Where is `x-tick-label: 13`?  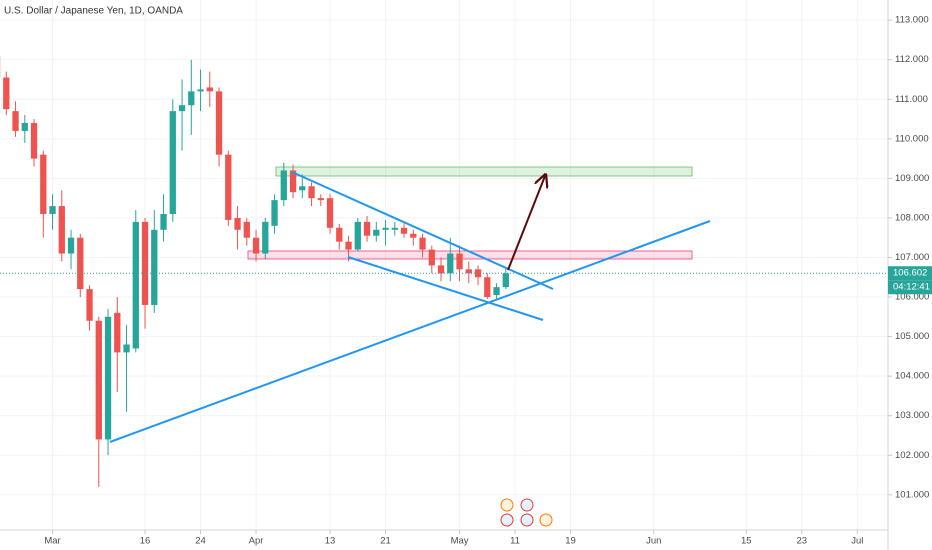 x-tick-label: 13 is located at coordinates (330, 541).